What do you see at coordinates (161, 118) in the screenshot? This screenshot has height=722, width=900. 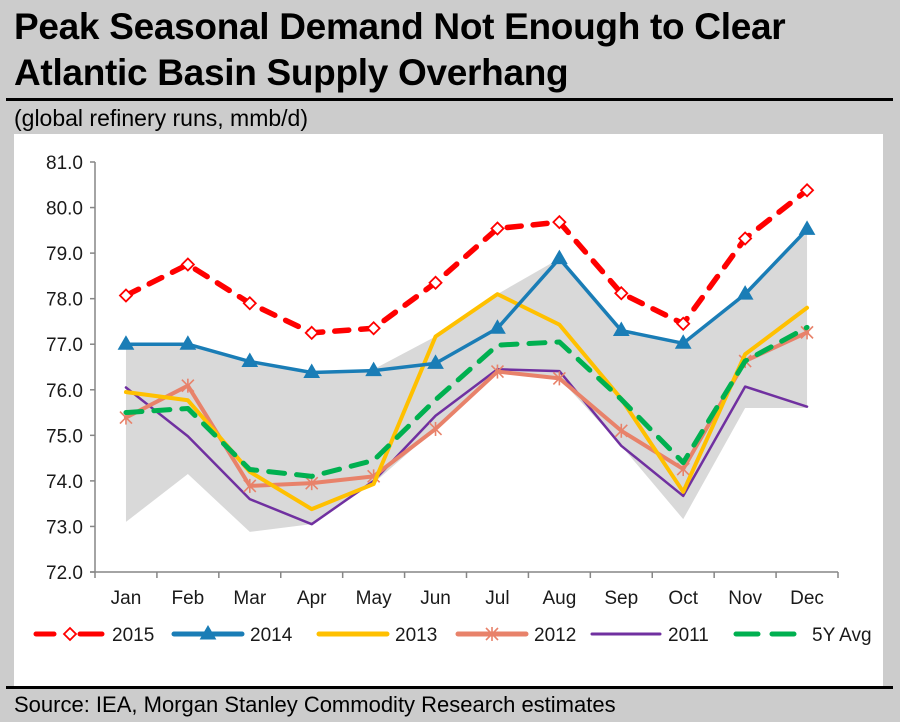 I see `chart-subtitle: (global refinery runs, mmb/d)` at bounding box center [161, 118].